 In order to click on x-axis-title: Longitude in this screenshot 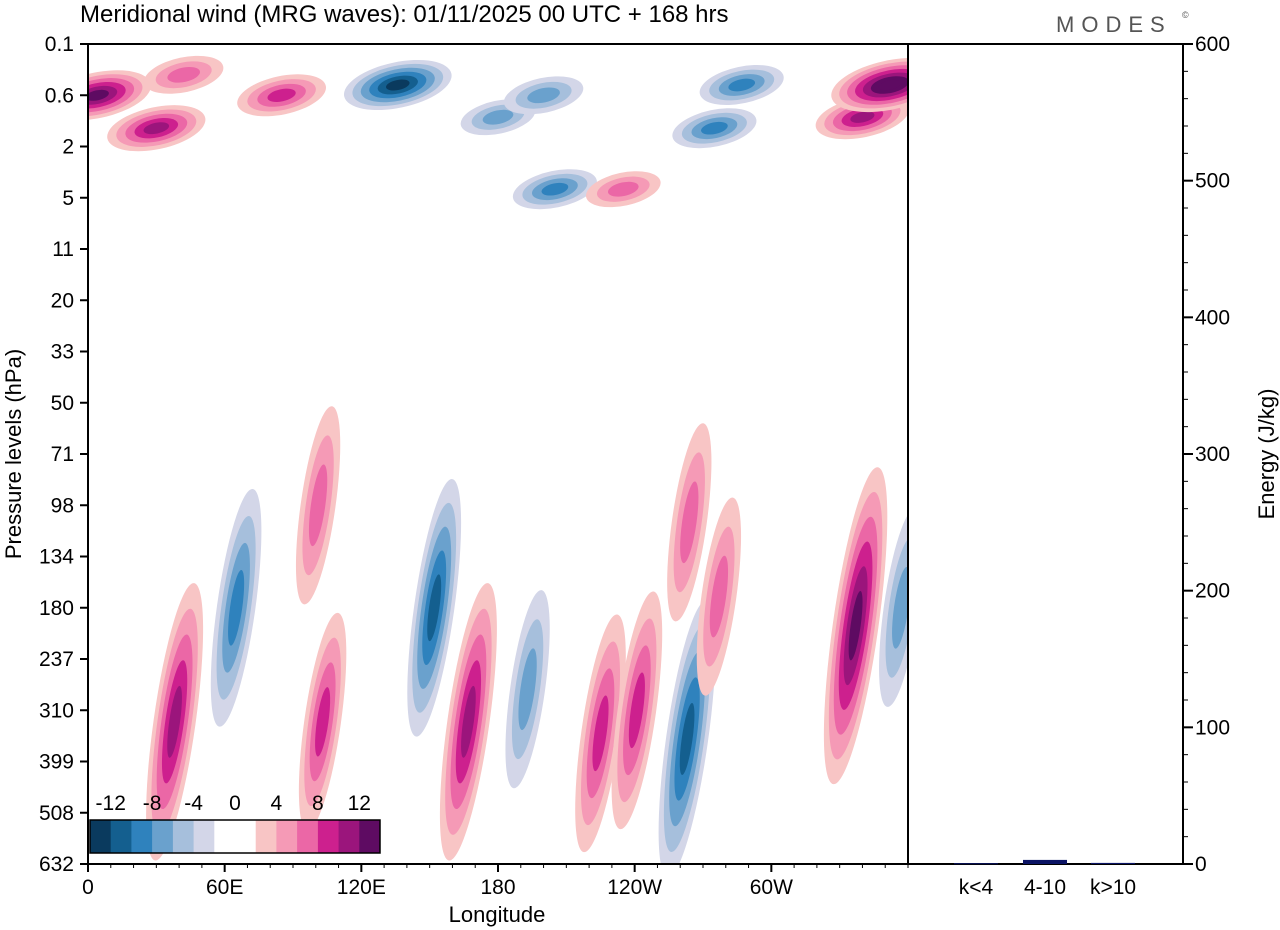, I will do `click(497, 914)`.